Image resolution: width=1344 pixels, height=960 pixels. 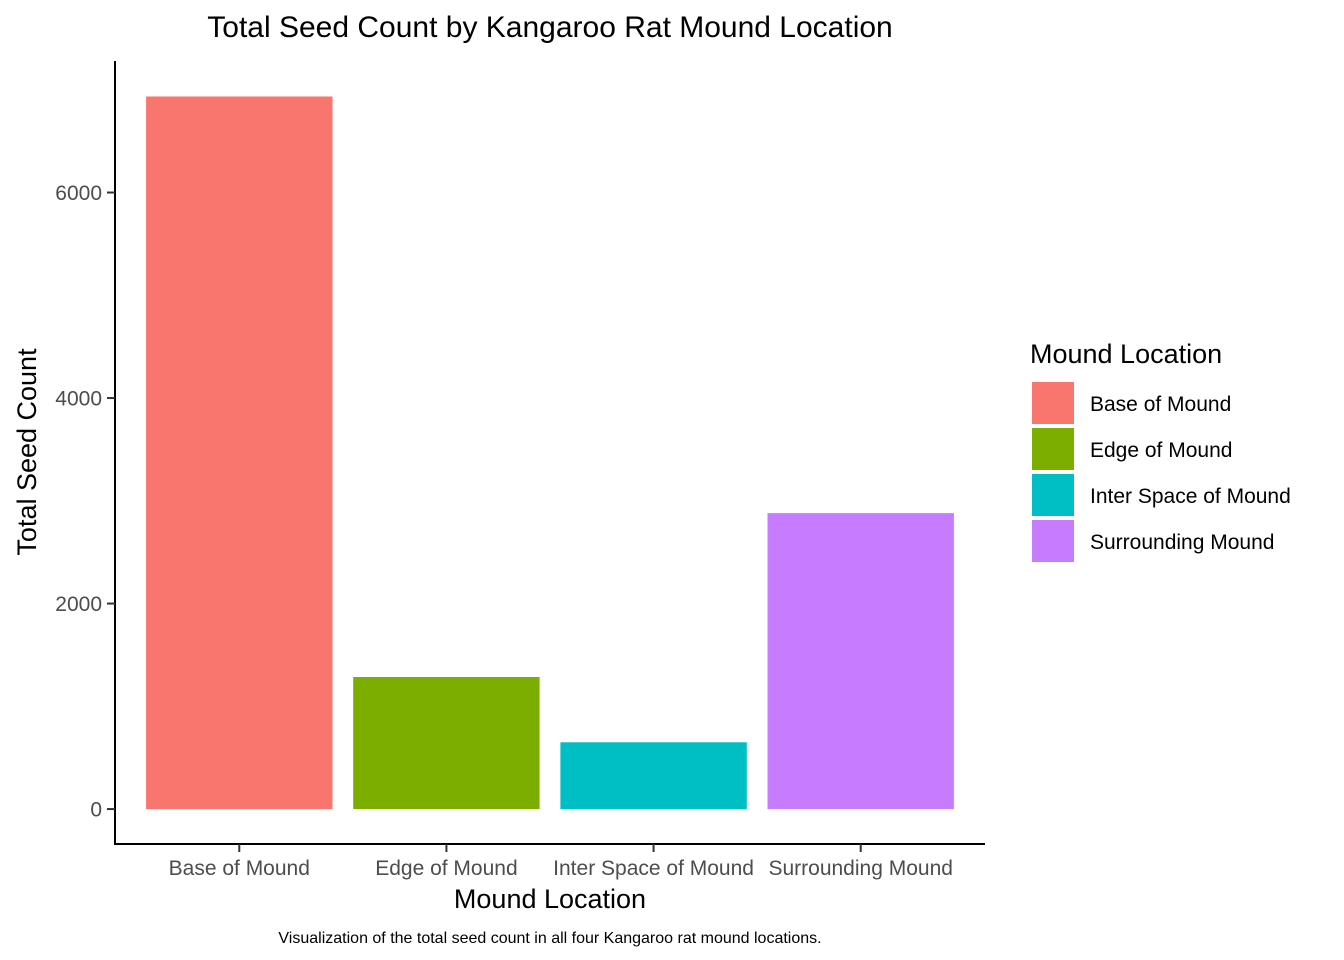 I want to click on legend-label: Surrounding Mound, so click(x=1182, y=542).